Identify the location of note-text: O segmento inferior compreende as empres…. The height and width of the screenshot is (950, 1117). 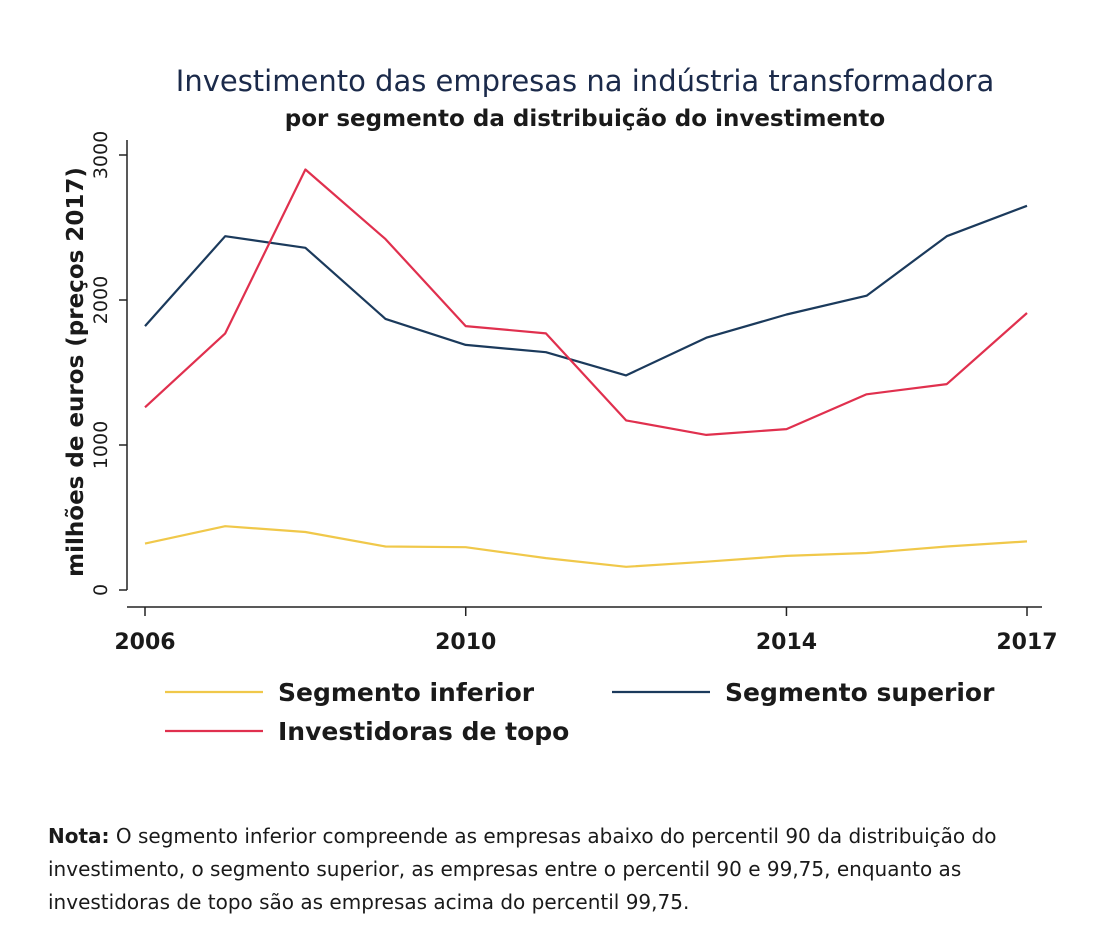
(522, 869).